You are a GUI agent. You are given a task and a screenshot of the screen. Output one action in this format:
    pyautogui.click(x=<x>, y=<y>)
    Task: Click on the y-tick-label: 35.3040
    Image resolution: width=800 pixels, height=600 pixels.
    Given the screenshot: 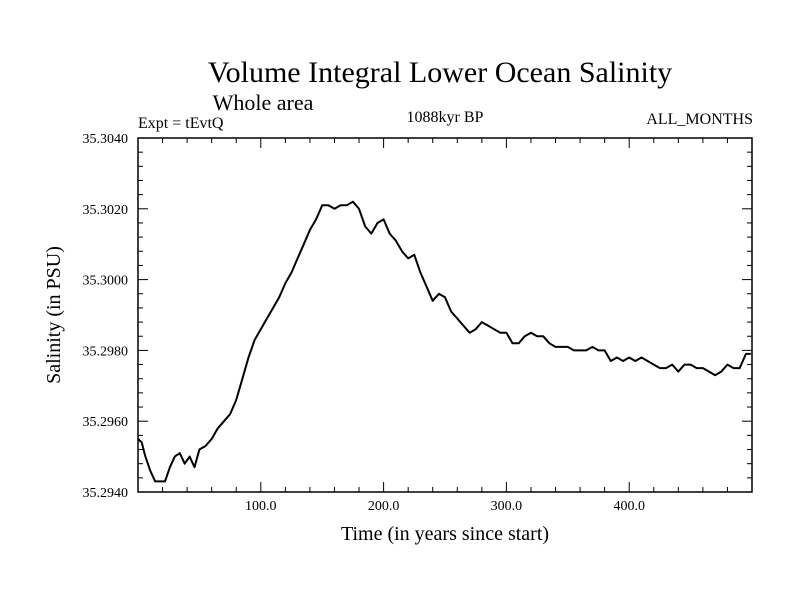 What is the action you would take?
    pyautogui.click(x=106, y=139)
    